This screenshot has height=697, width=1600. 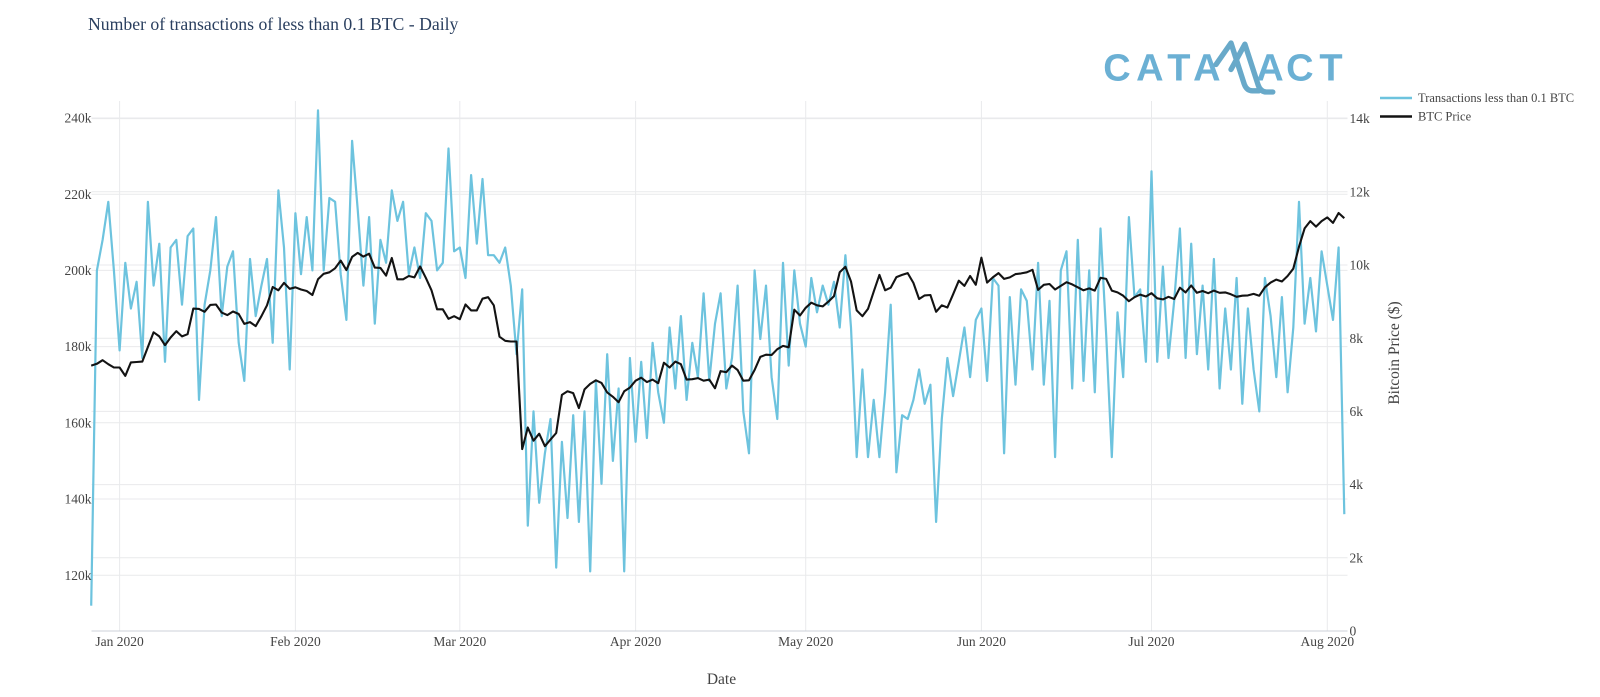 What do you see at coordinates (1445, 117) in the screenshot?
I see `svg-text: BTC Price` at bounding box center [1445, 117].